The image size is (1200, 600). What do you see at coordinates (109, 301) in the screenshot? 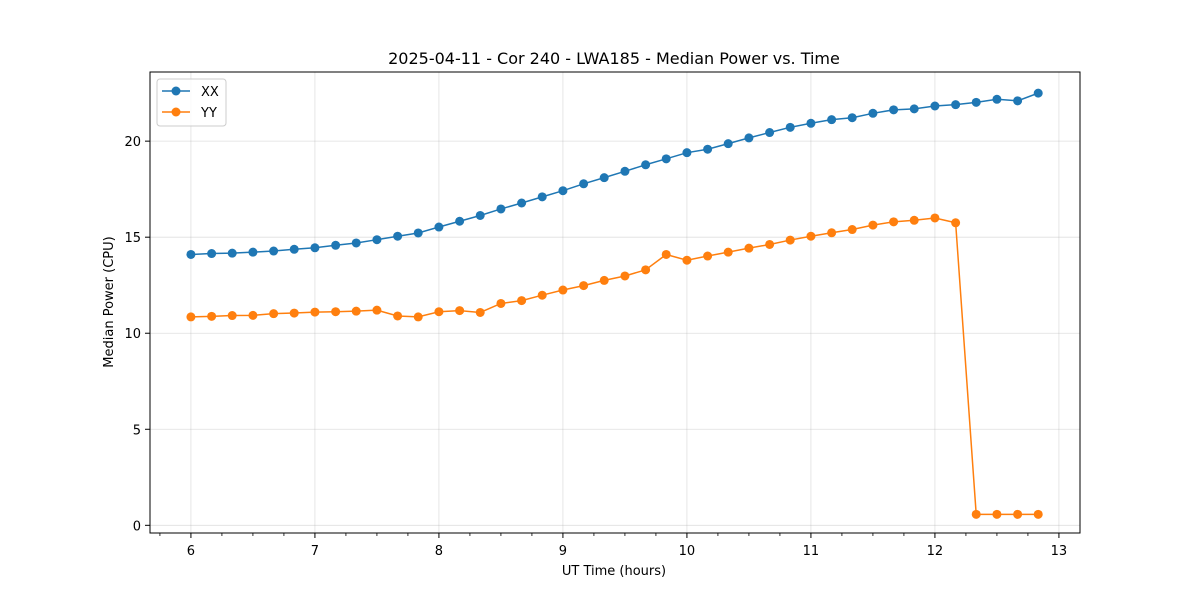
I see `y-axis-label: Median Power (CPU)` at bounding box center [109, 301].